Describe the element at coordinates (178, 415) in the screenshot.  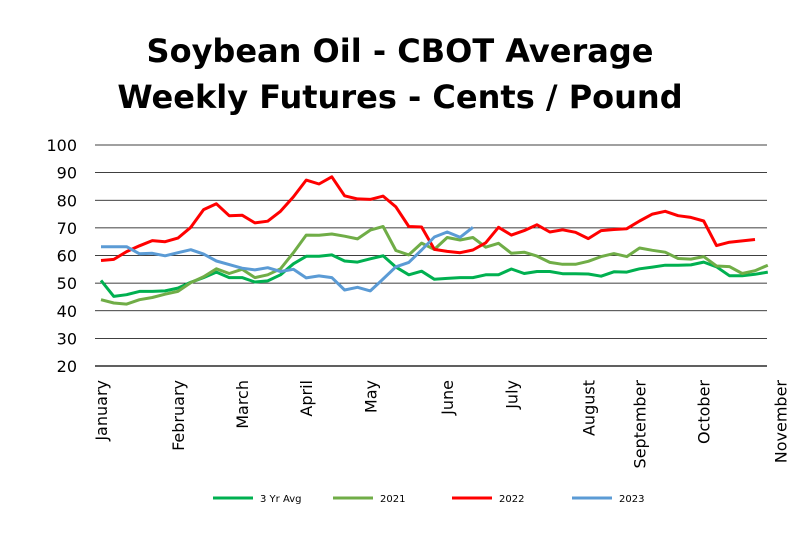
I see `x-tick-label: February` at that location.